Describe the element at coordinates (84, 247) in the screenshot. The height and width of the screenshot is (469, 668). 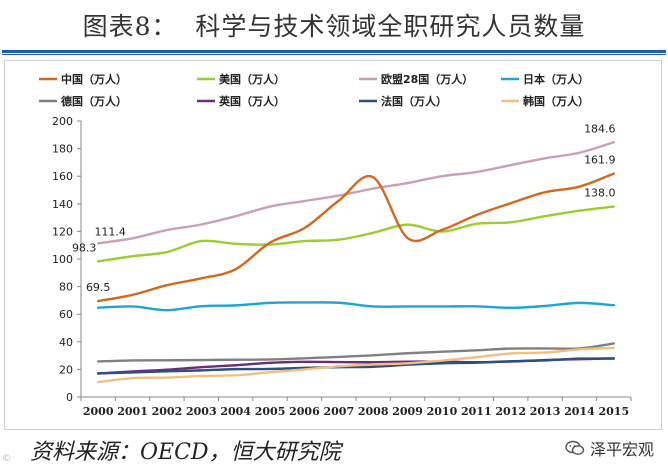
I see `data-label: 98.3` at that location.